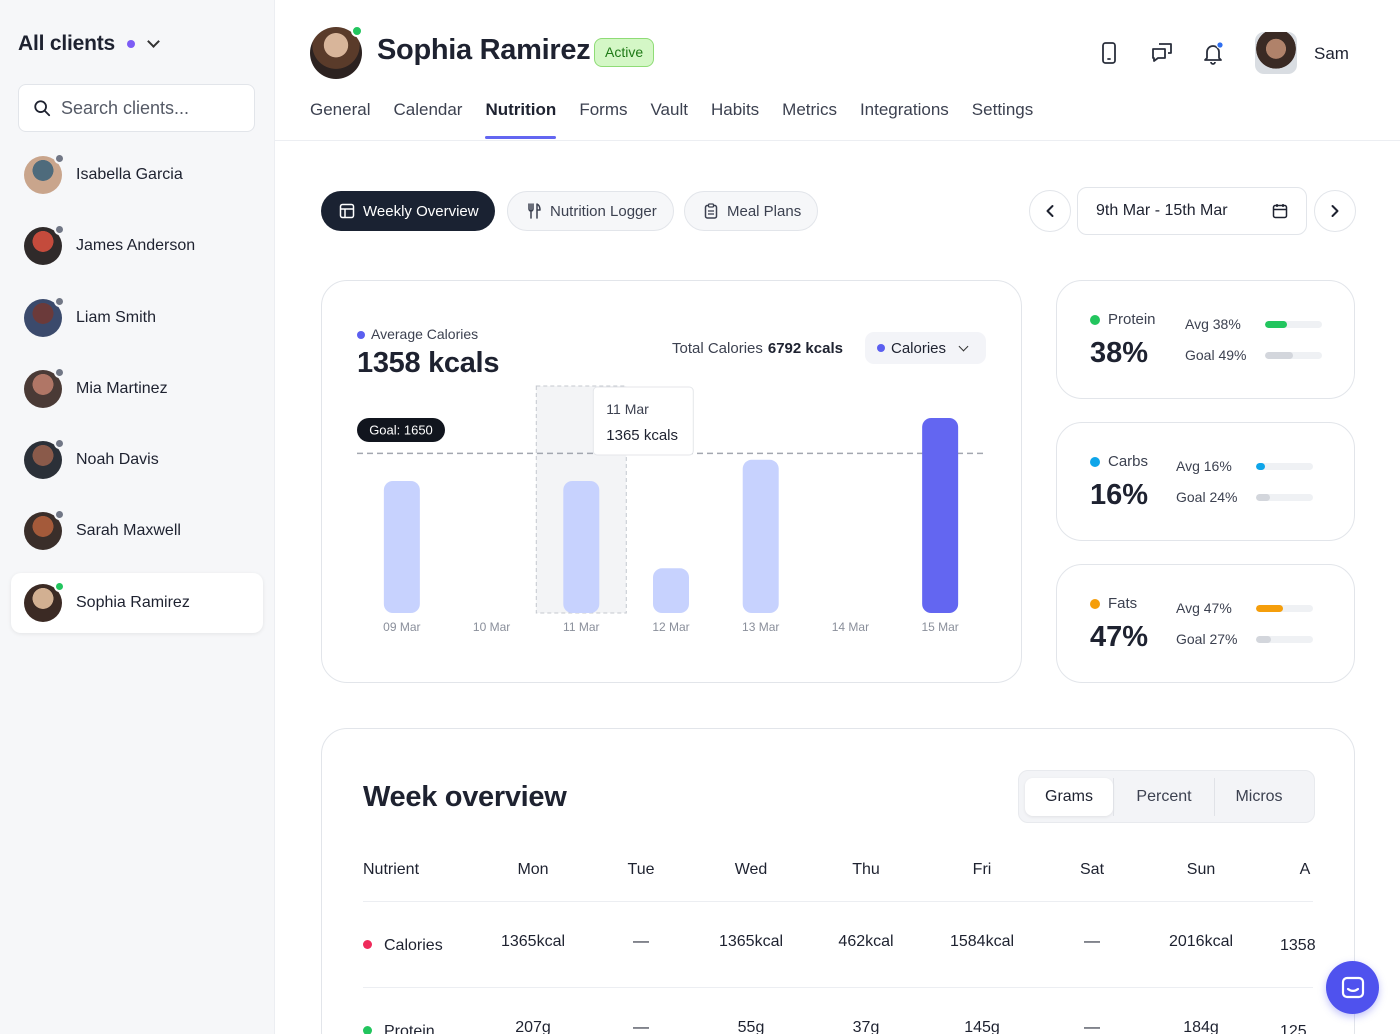 The width and height of the screenshot is (1400, 1034). I want to click on legend-dot, so click(361, 335).